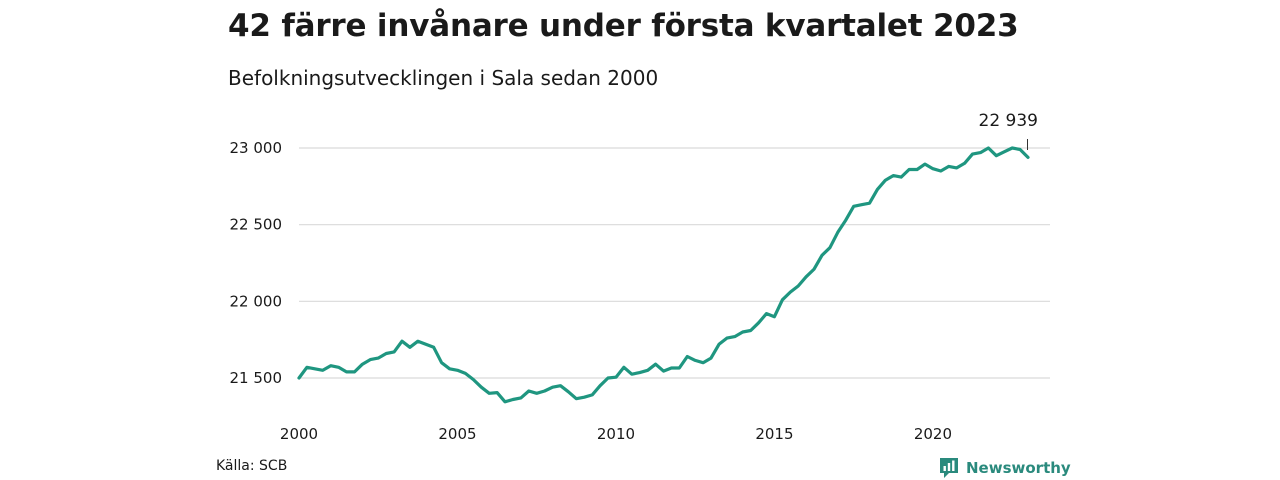 This screenshot has height=480, width=1280. Describe the element at coordinates (457, 434) in the screenshot. I see `x-tick-label: 2005` at that location.